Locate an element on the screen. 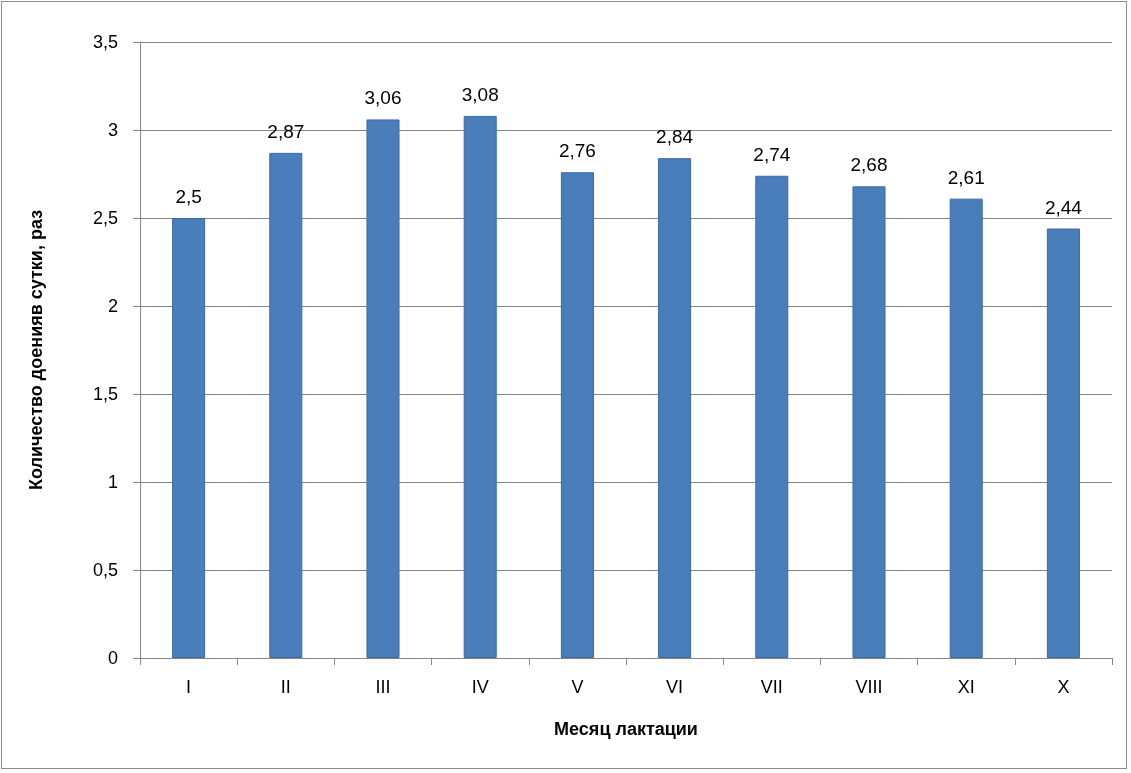 The height and width of the screenshot is (773, 1131). data-label: 2,76 is located at coordinates (577, 151).